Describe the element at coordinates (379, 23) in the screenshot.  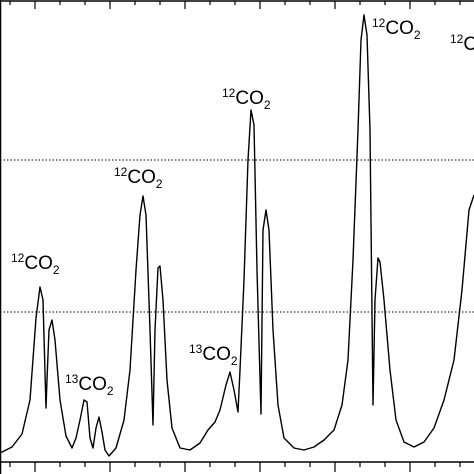
I see `peak-label-6-isotope: 12` at that location.